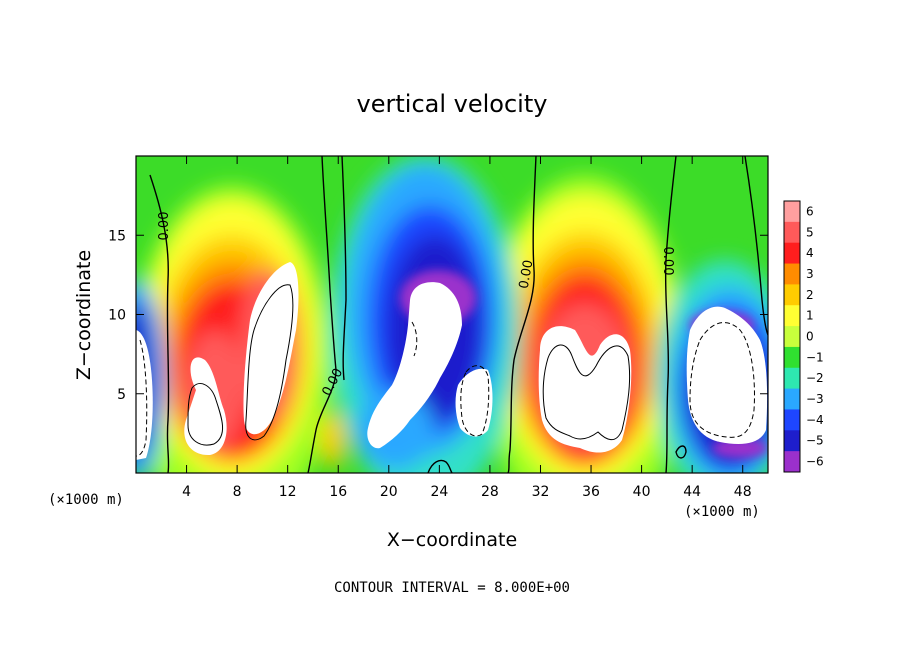 The width and height of the screenshot is (904, 654). What do you see at coordinates (815, 441) in the screenshot?
I see `colorbar-label: −5` at bounding box center [815, 441].